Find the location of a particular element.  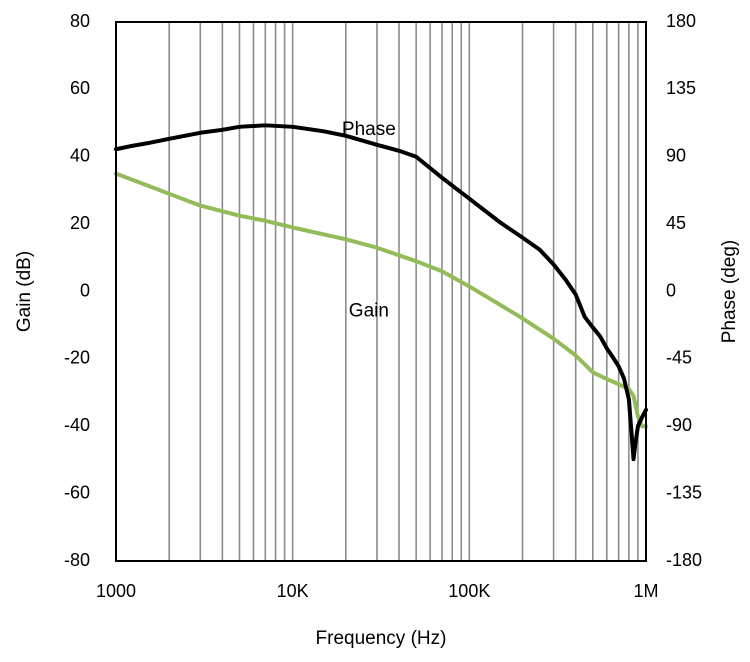

y-tick-label: -40 is located at coordinates (77, 425).